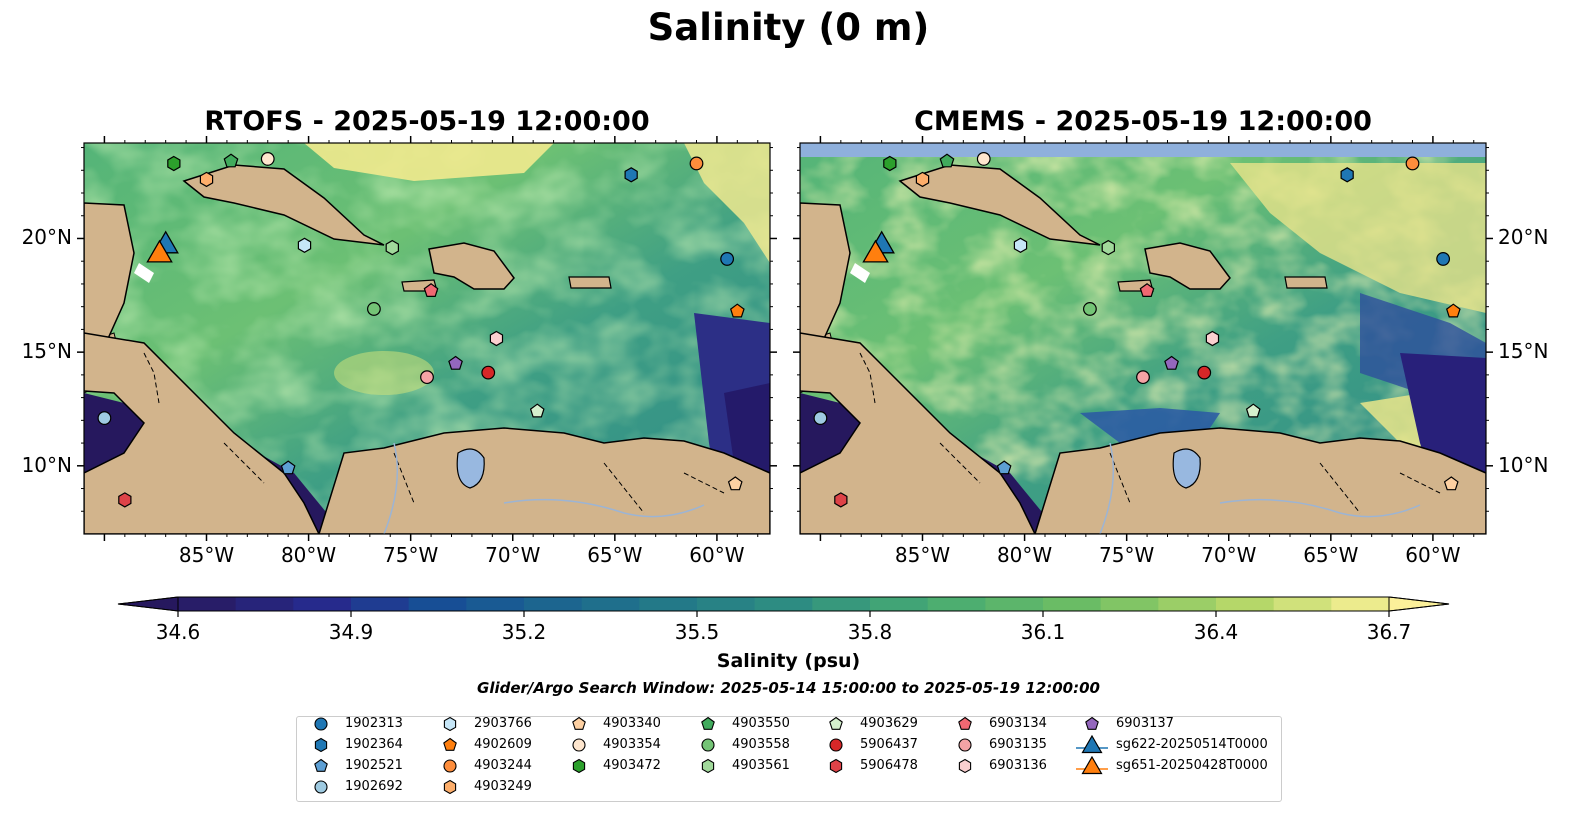 This screenshot has width=1577, height=827. I want to click on float-marker-4903249-cmems, so click(922, 179).